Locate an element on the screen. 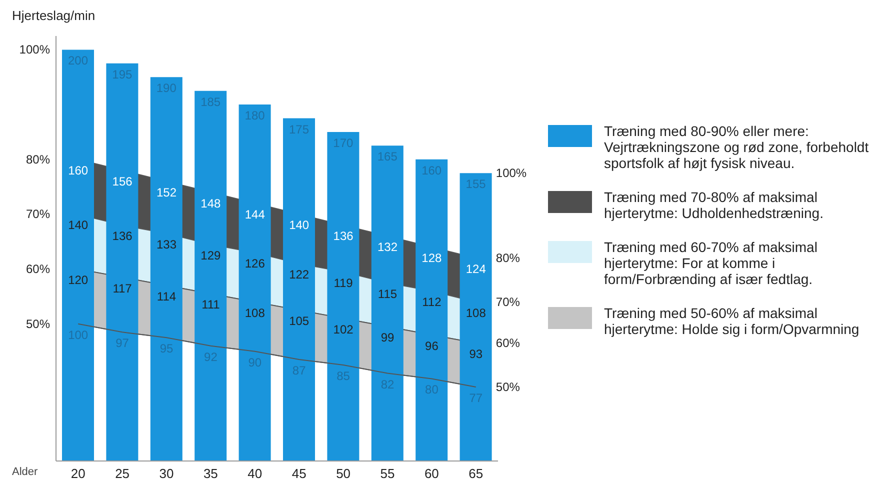  x-tick-label: 30 is located at coordinates (166, 474).